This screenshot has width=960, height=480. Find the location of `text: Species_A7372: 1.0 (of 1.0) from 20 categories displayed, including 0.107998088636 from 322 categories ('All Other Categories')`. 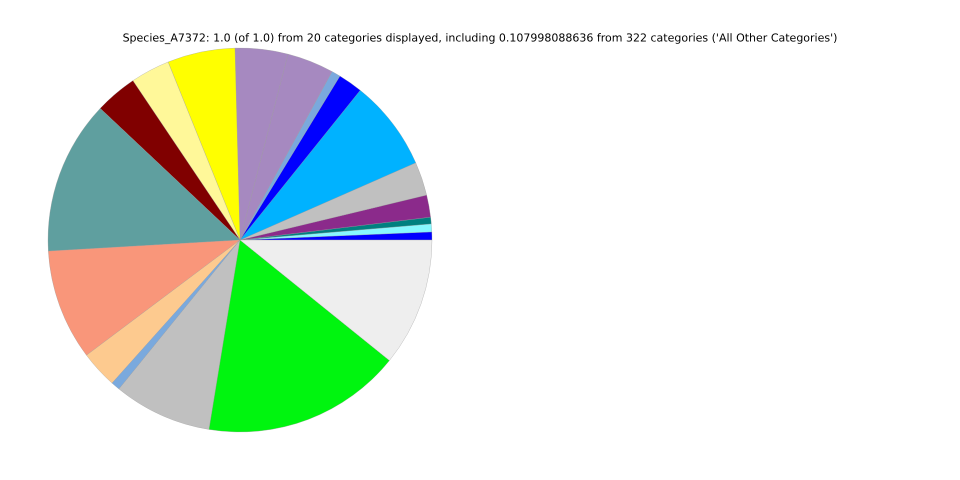

text: Species_A7372: 1.0 (of 1.0) from 20 categories displayed, including 0.107998088636 from 322 categories ('All Other Categories') is located at coordinates (480, 37).